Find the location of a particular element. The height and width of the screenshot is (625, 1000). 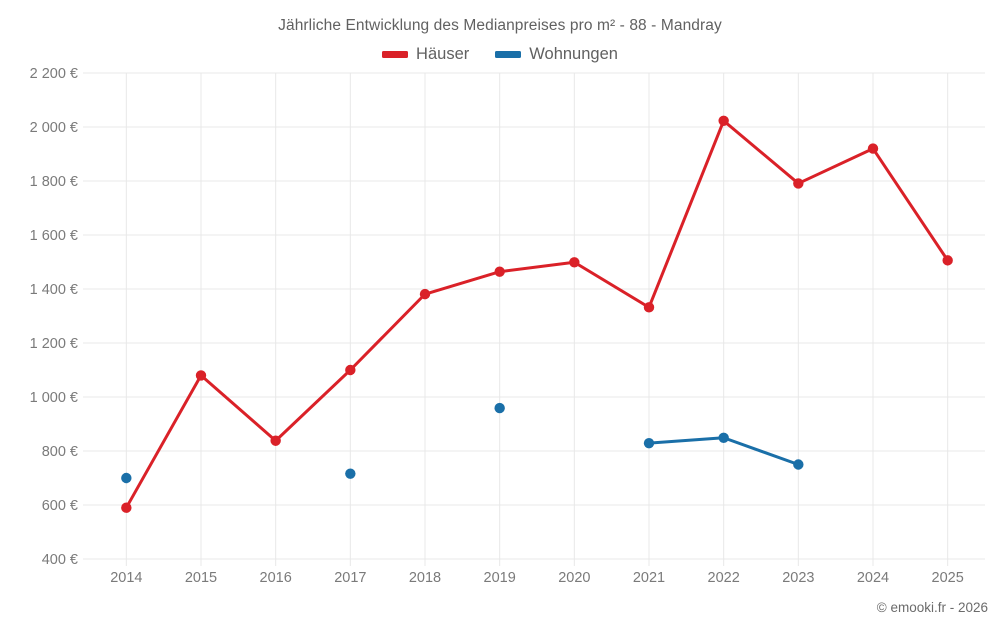

x-tick-label: 2025 is located at coordinates (948, 578).